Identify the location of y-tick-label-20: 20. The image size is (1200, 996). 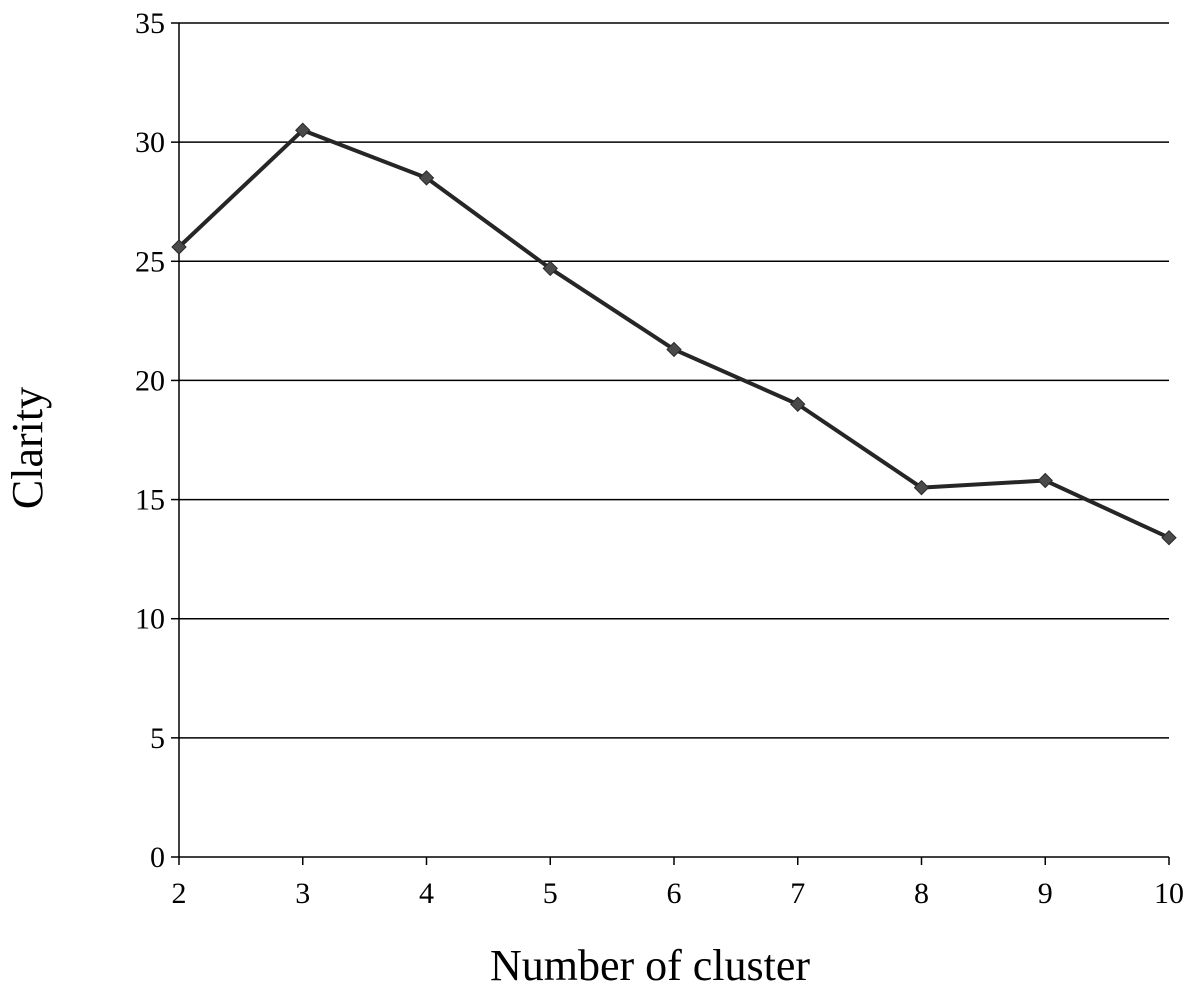
(150, 380).